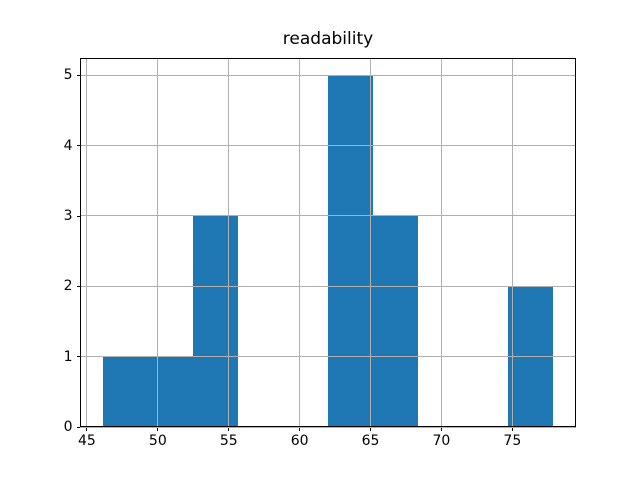 The width and height of the screenshot is (640, 480). What do you see at coordinates (512, 441) in the screenshot?
I see `x-tick-label: 75` at bounding box center [512, 441].